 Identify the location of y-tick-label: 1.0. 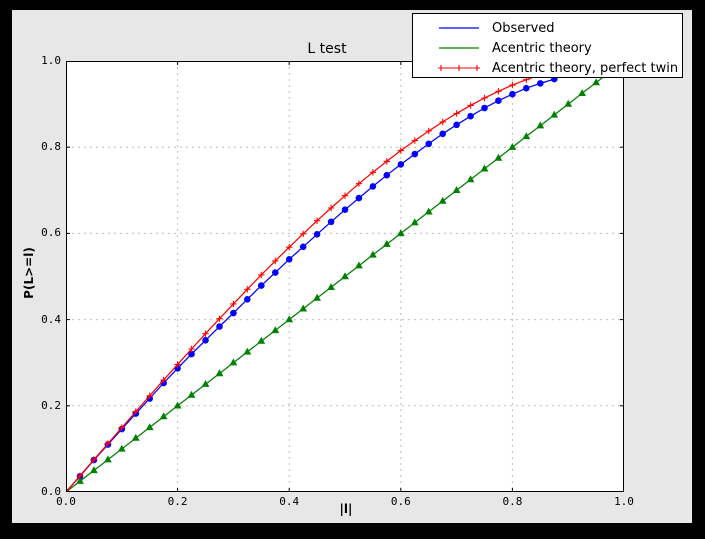
(51, 60).